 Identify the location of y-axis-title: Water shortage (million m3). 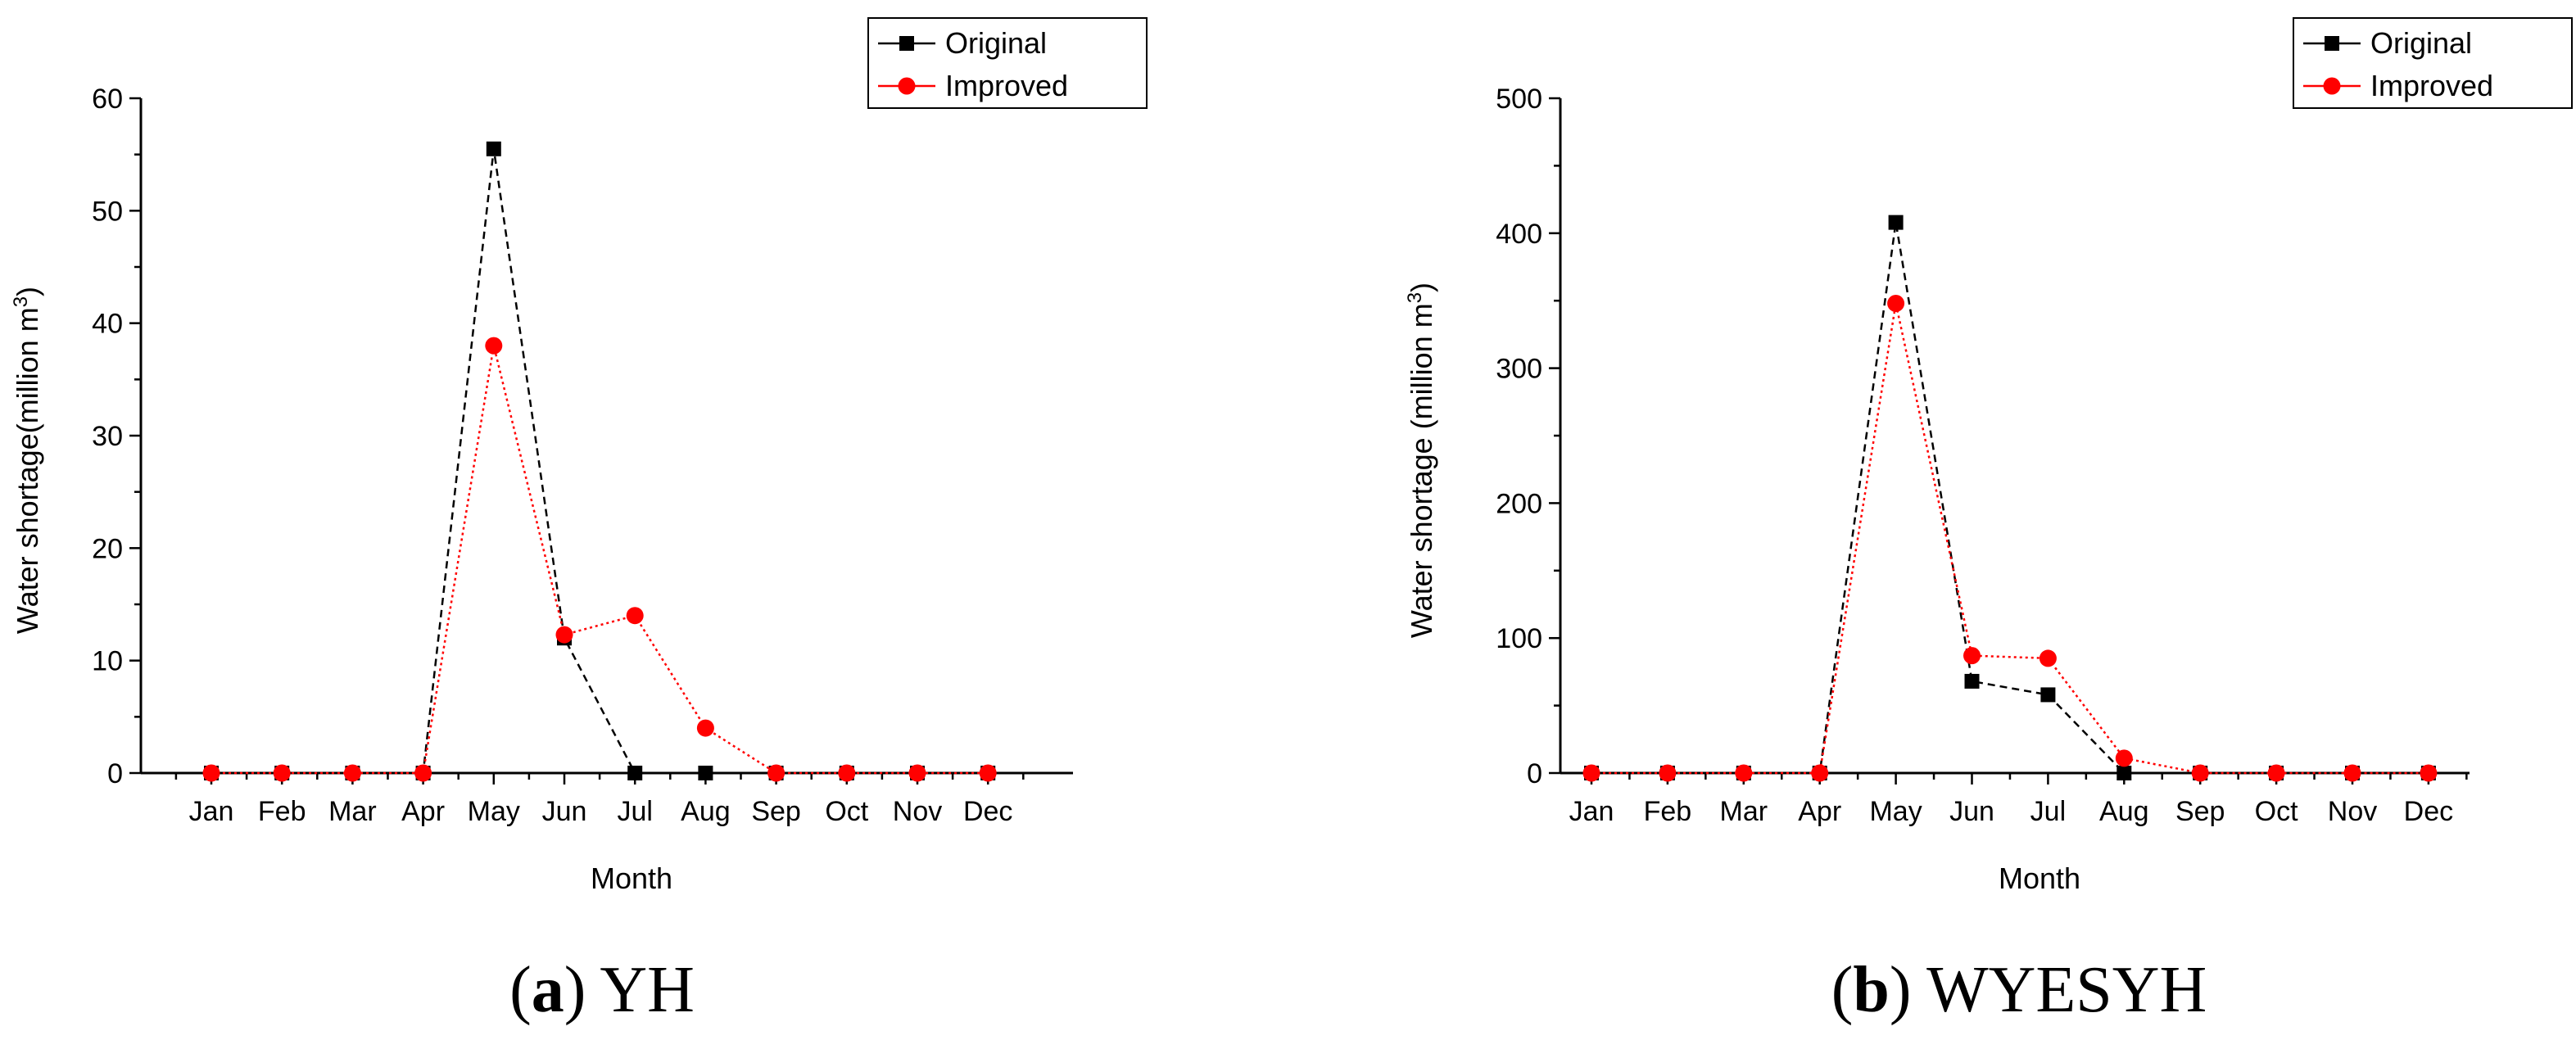
(1421, 460).